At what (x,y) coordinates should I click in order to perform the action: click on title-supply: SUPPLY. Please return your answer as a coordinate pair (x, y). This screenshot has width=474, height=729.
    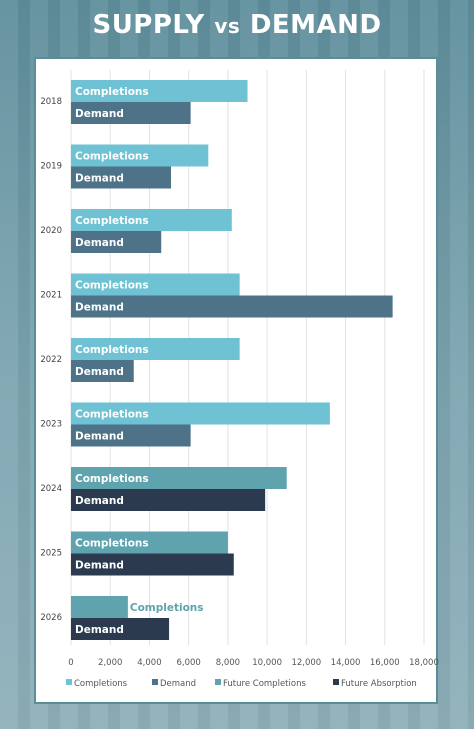
    Looking at the image, I should click on (148, 25).